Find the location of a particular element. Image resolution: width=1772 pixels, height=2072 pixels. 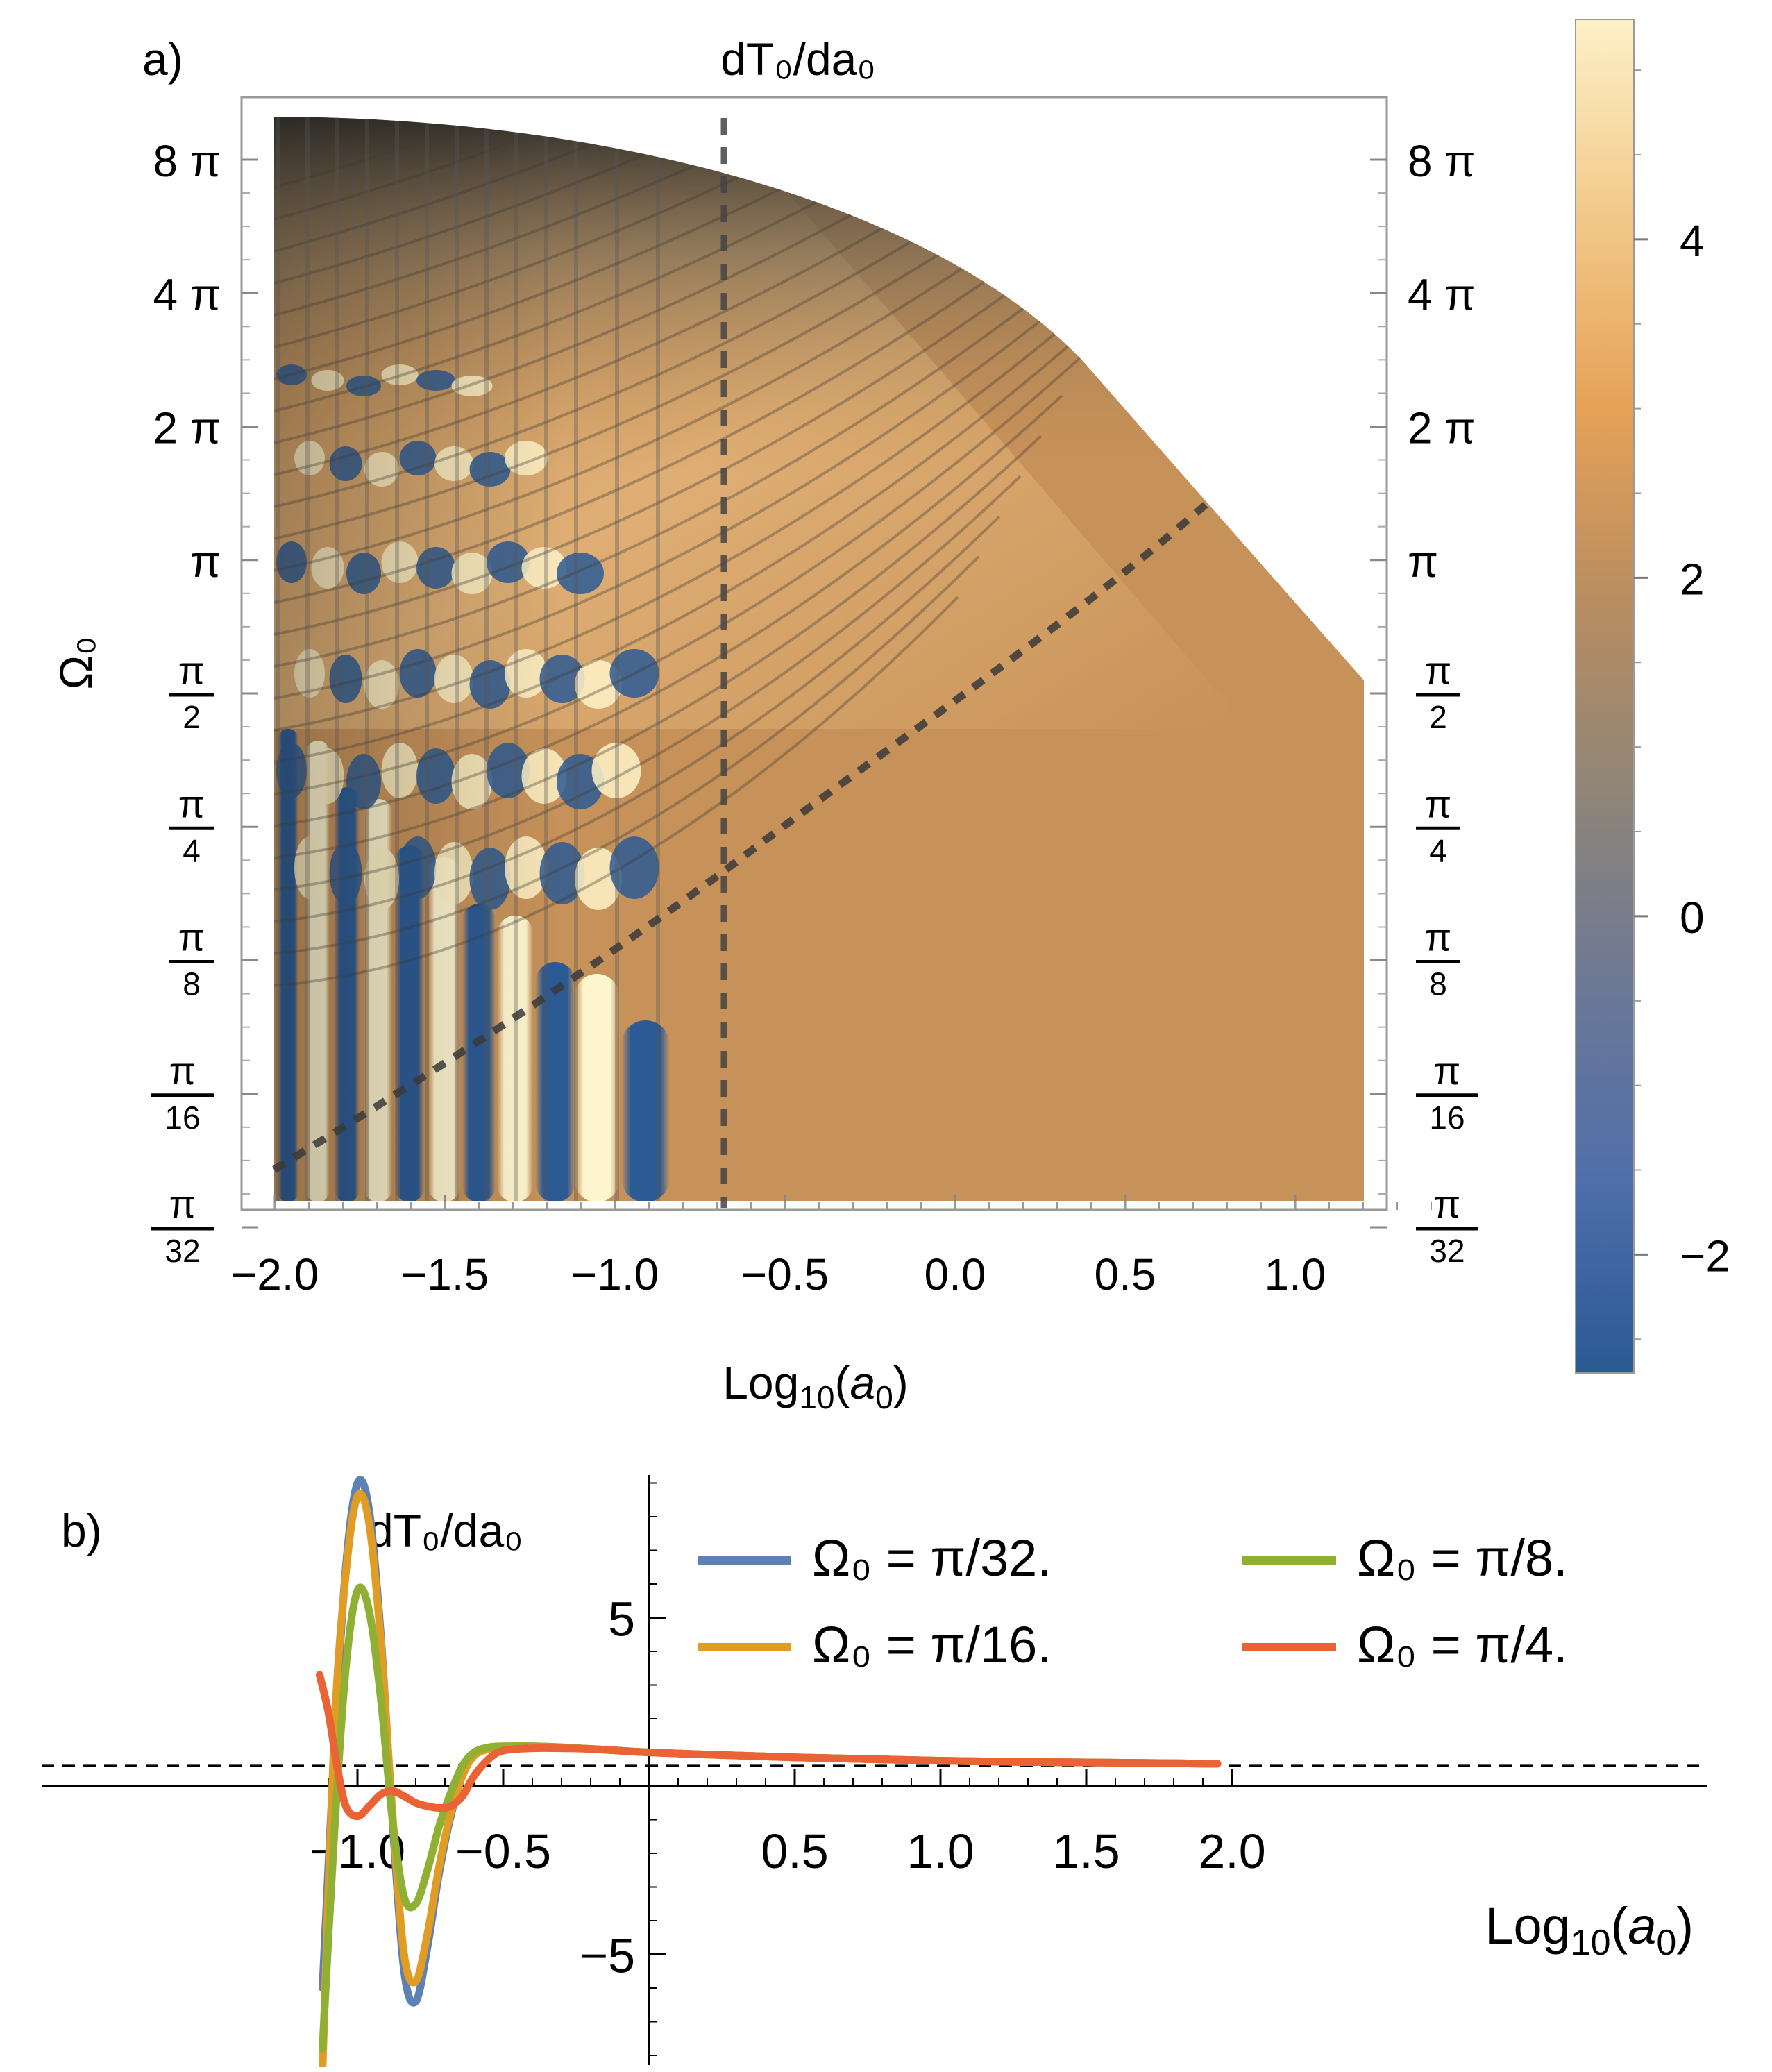

legend-label-0: Ω₀ = π/32. is located at coordinates (932, 1558).